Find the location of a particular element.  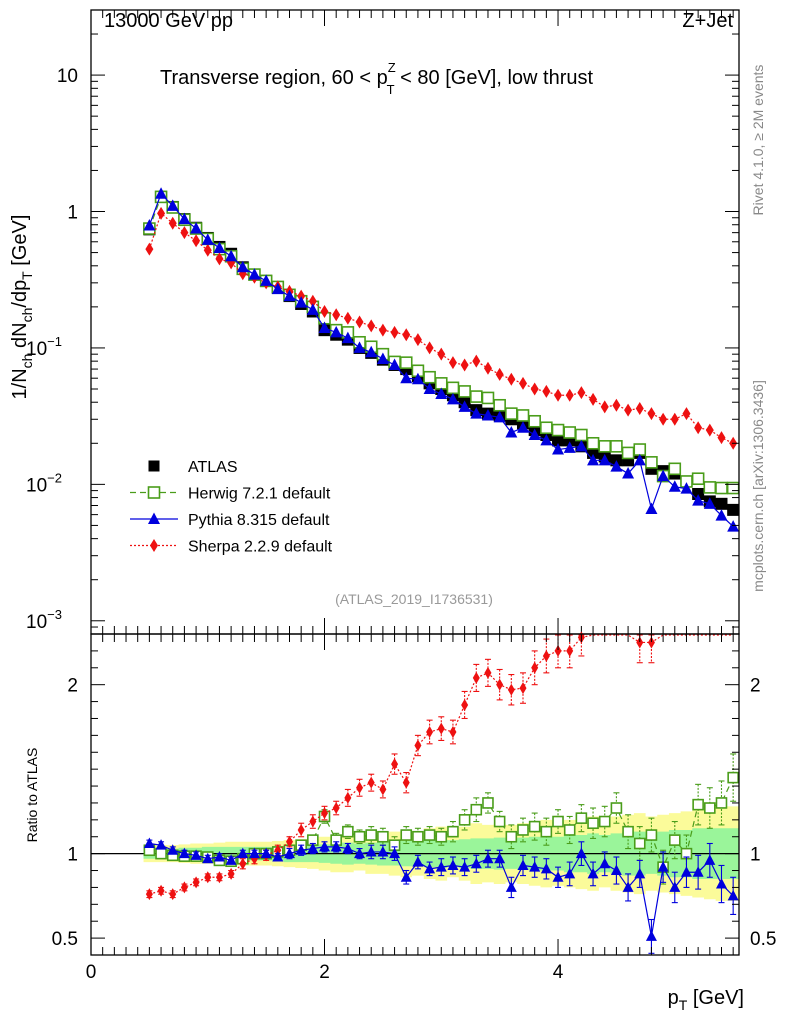

ratio-ytick-label-left: 2 is located at coordinates (72, 686).